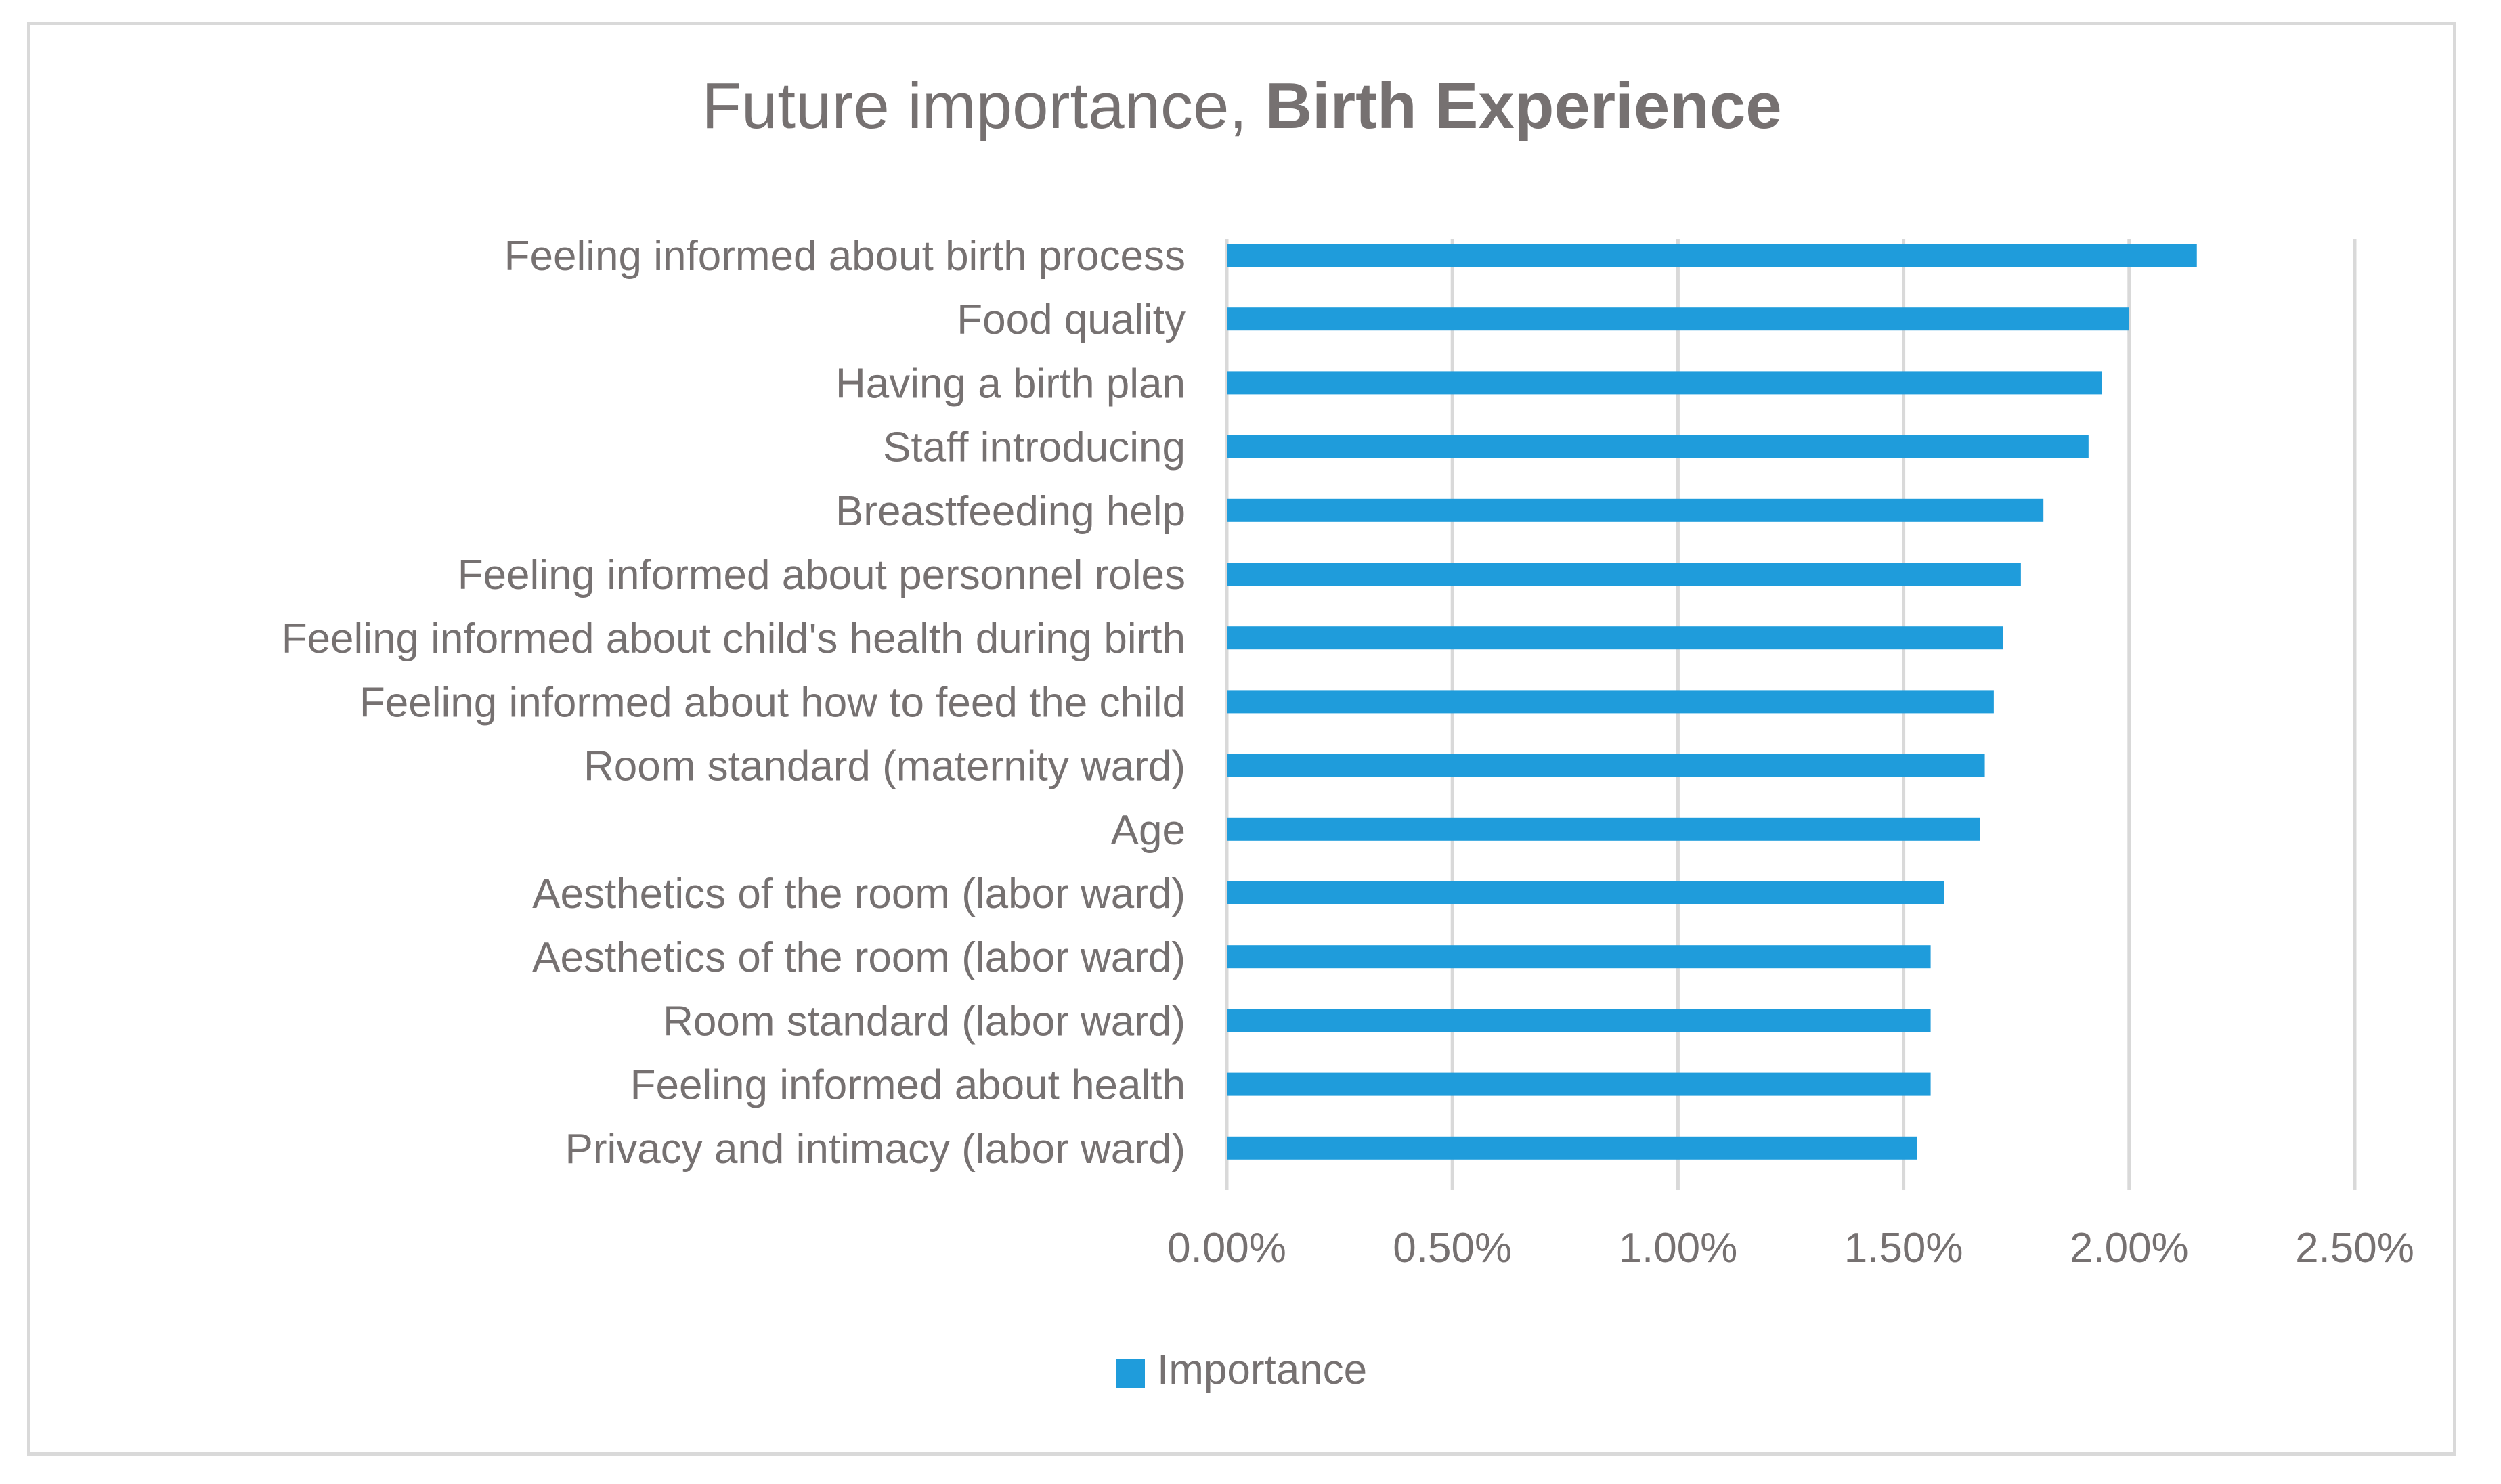 The width and height of the screenshot is (2501, 1484). Describe the element at coordinates (875, 1149) in the screenshot. I see `category-label: Privacy and intimacy (labor ward)` at that location.